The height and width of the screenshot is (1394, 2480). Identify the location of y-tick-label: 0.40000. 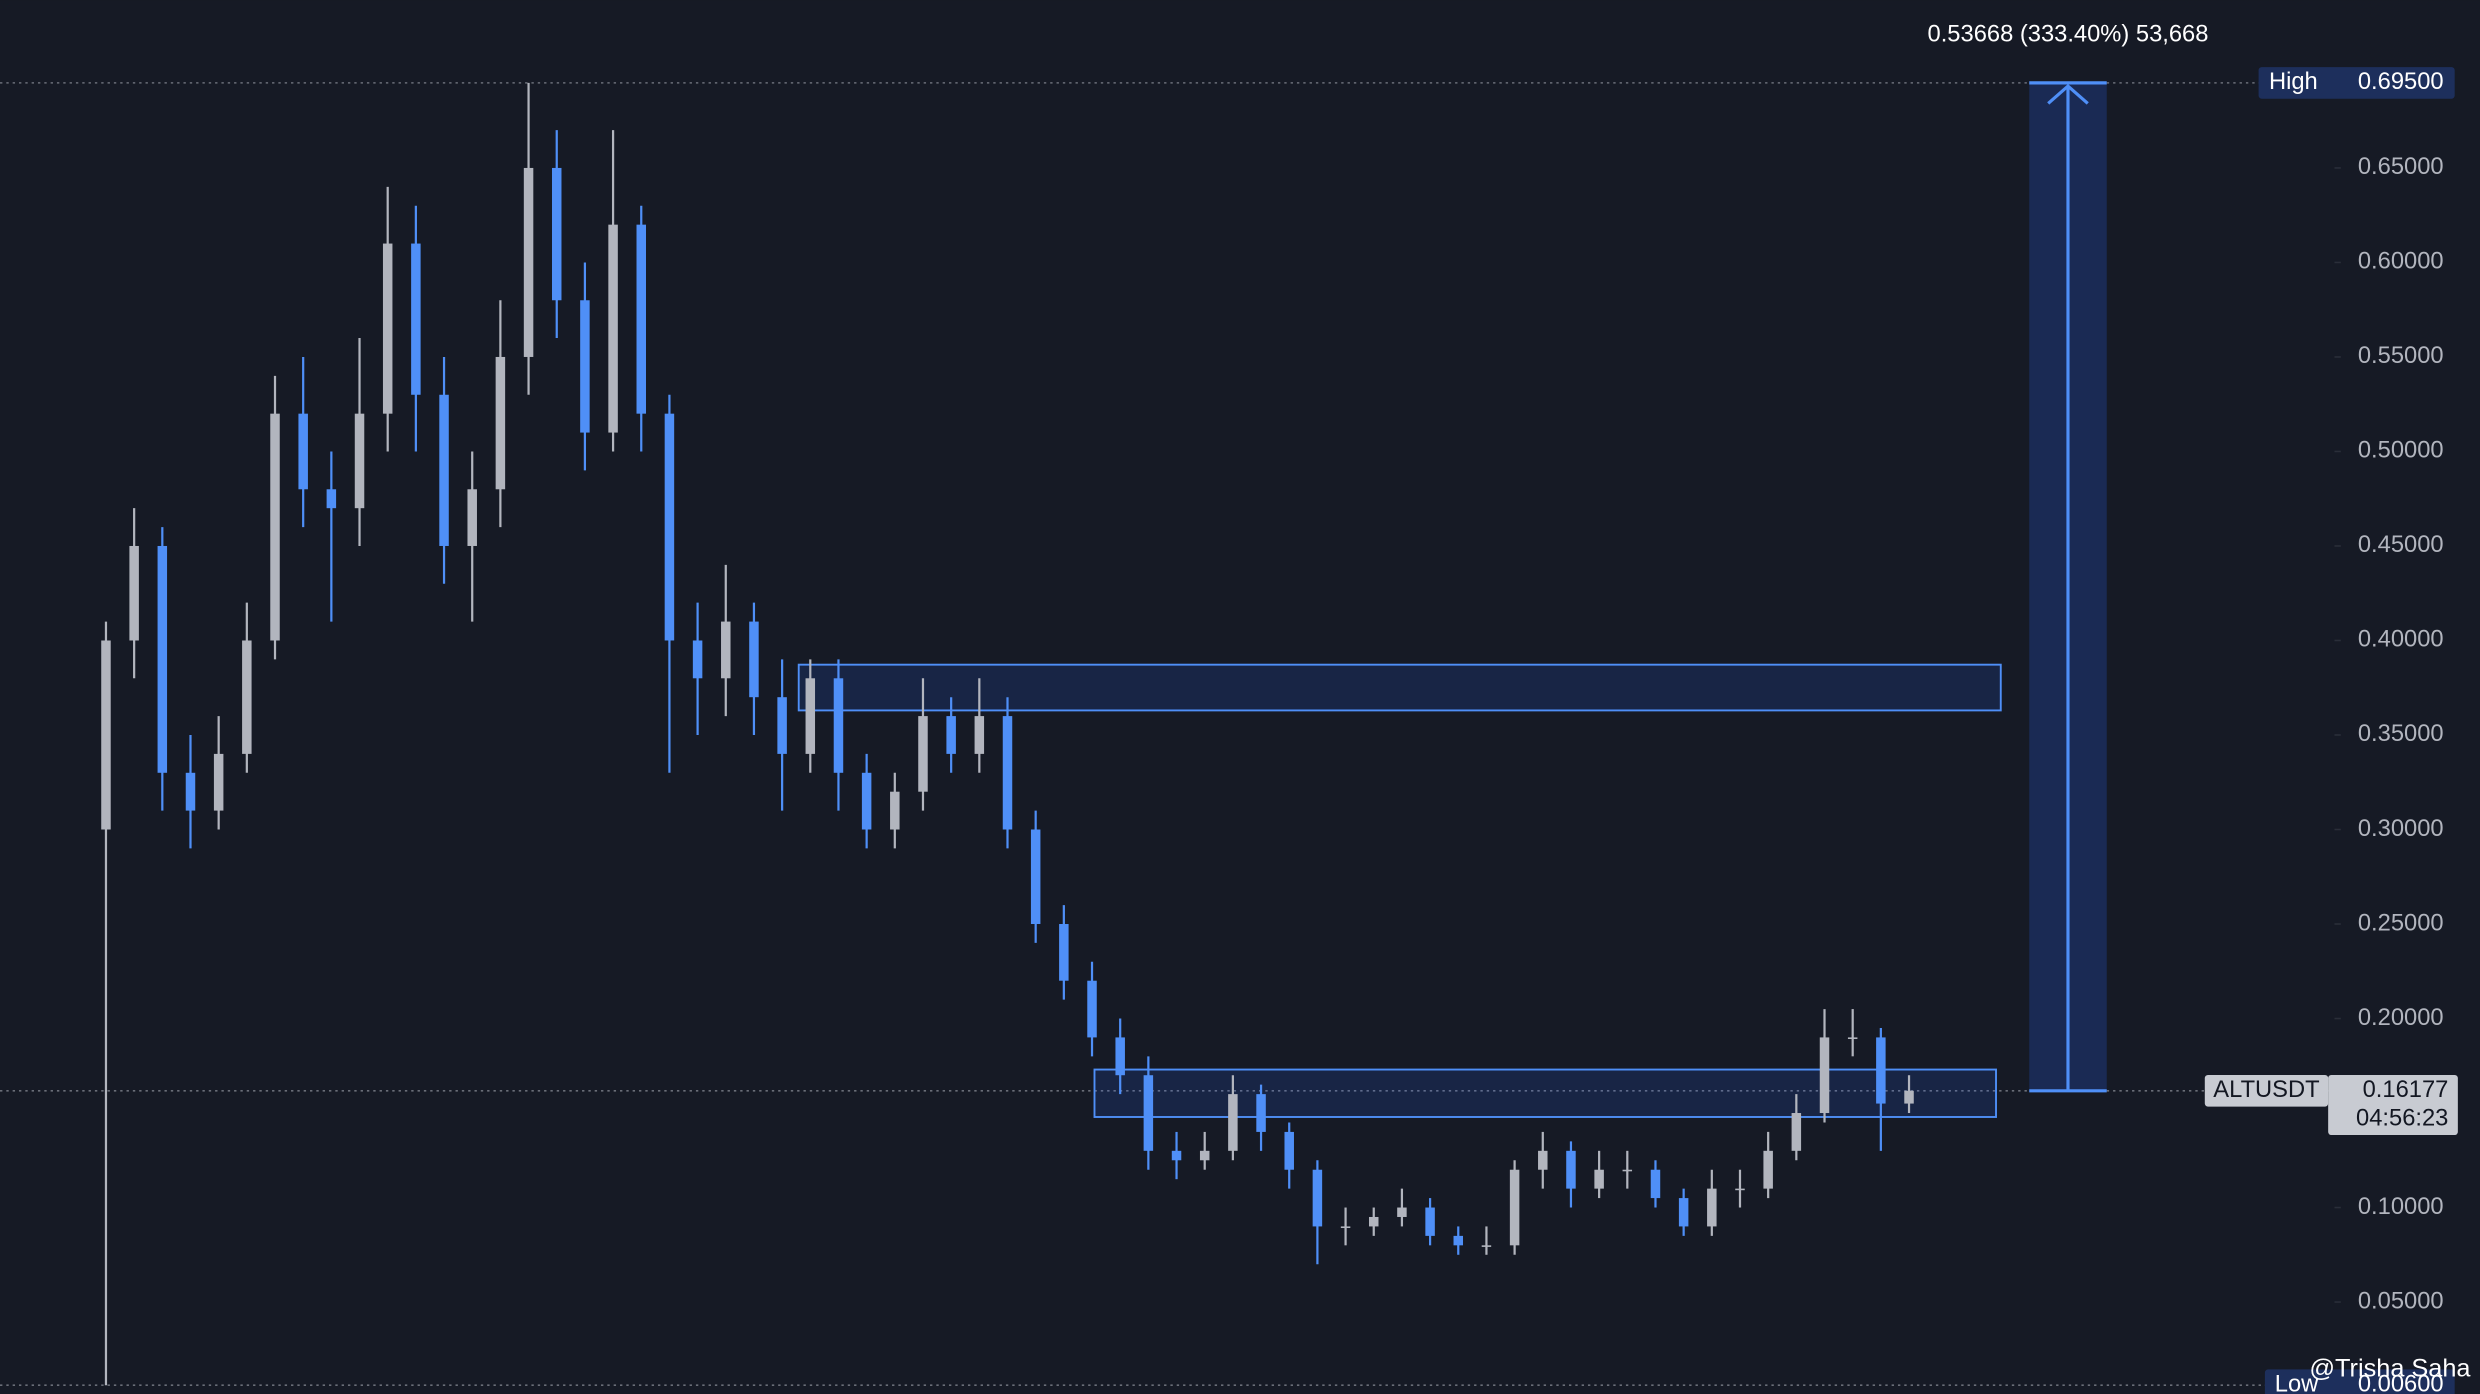
(2401, 640).